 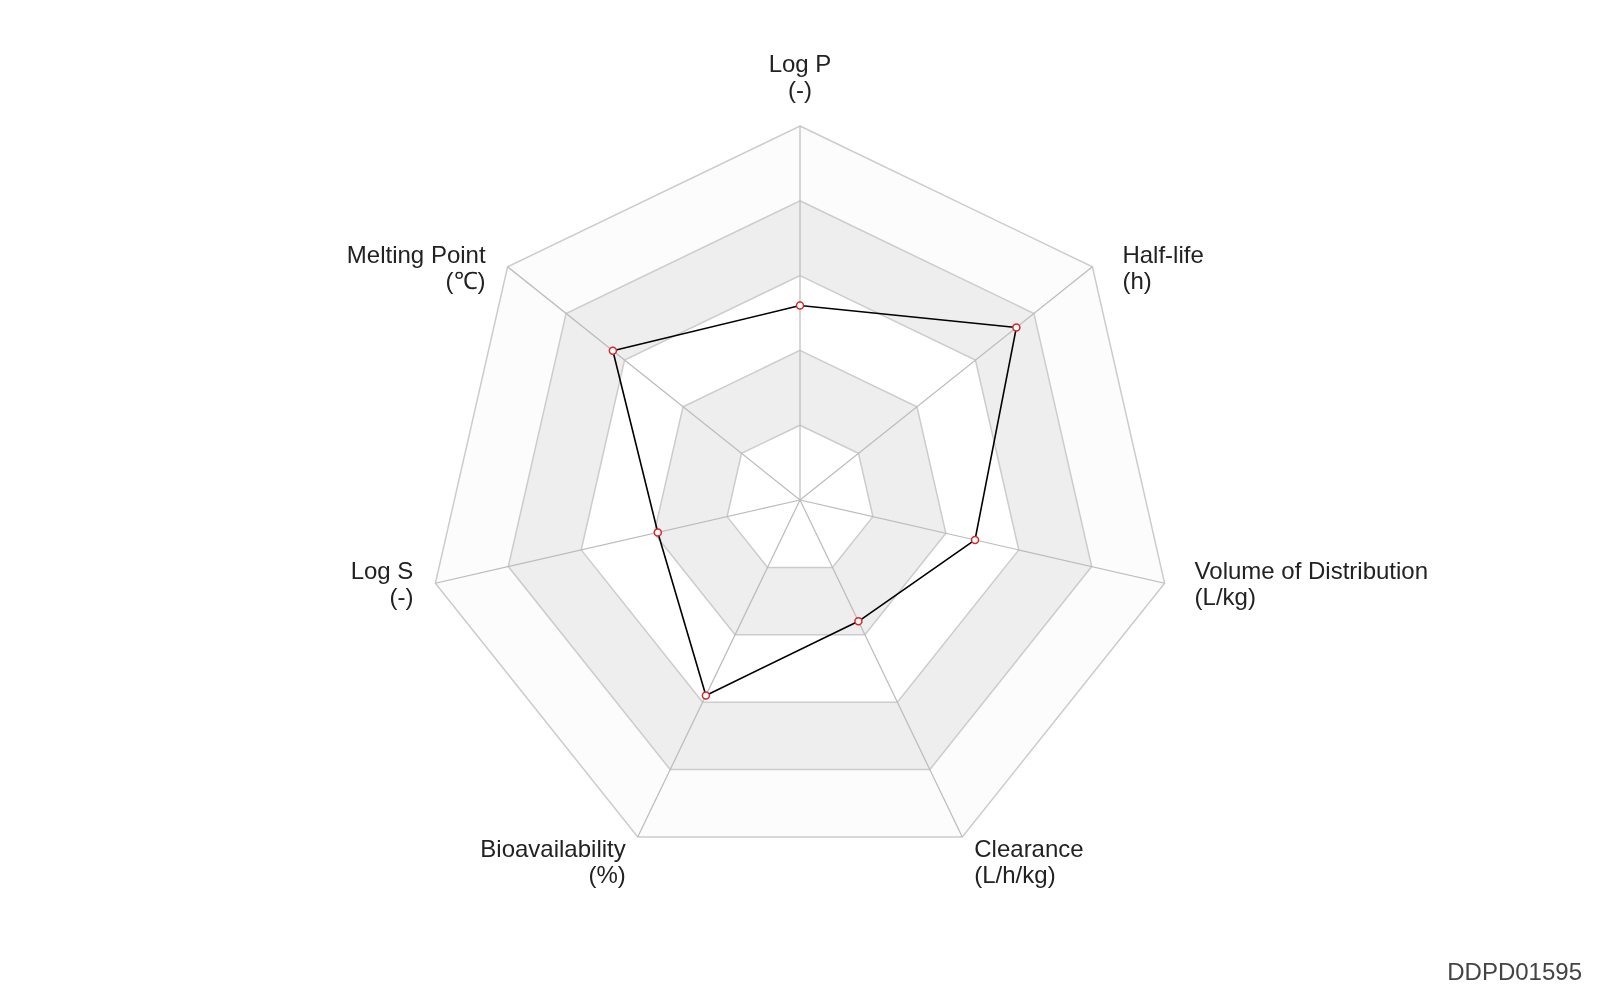 What do you see at coordinates (416, 267) in the screenshot?
I see `spoke-label: Melting Point (℃)` at bounding box center [416, 267].